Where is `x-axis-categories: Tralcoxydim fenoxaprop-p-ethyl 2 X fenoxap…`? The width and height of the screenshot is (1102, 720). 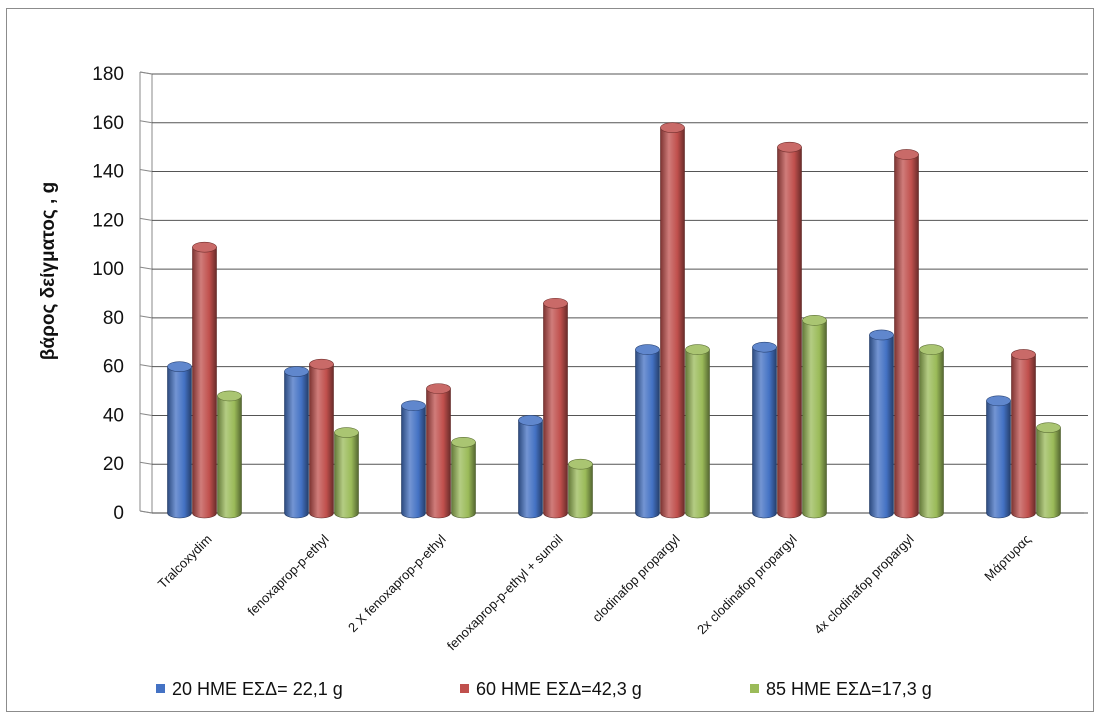 x-axis-categories: Tralcoxydim fenoxaprop-p-ethyl 2 X fenoxap… is located at coordinates (594, 592).